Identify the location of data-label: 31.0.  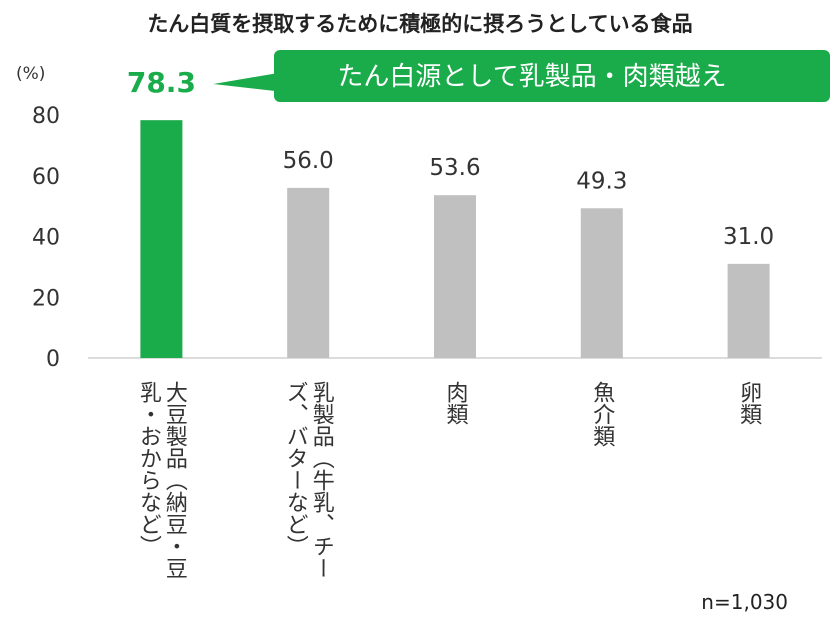
(748, 237).